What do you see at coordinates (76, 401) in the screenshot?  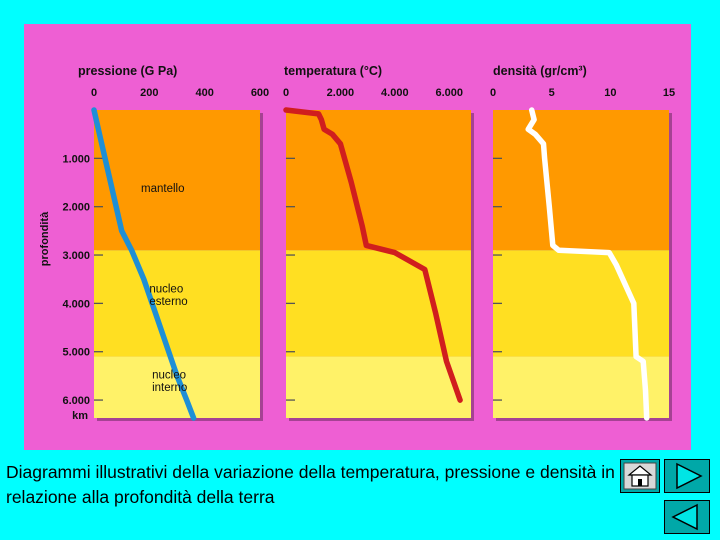 I see `y-tick-label: 6.000` at bounding box center [76, 401].